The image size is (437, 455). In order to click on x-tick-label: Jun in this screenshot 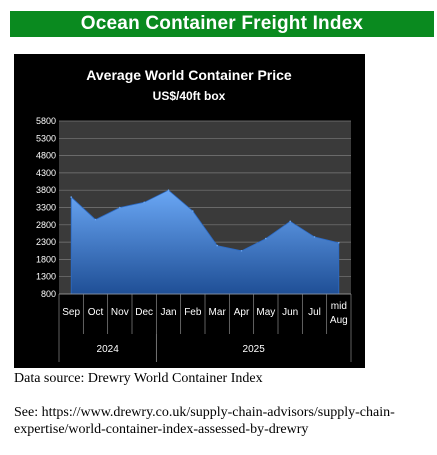, I will do `click(290, 312)`.